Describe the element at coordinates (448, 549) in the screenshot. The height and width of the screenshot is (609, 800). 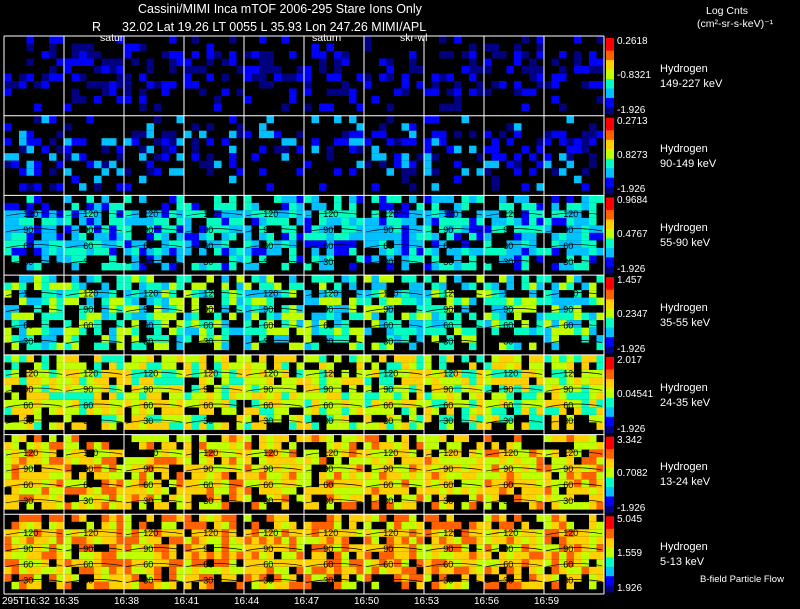
I see `contour-label: 90` at that location.